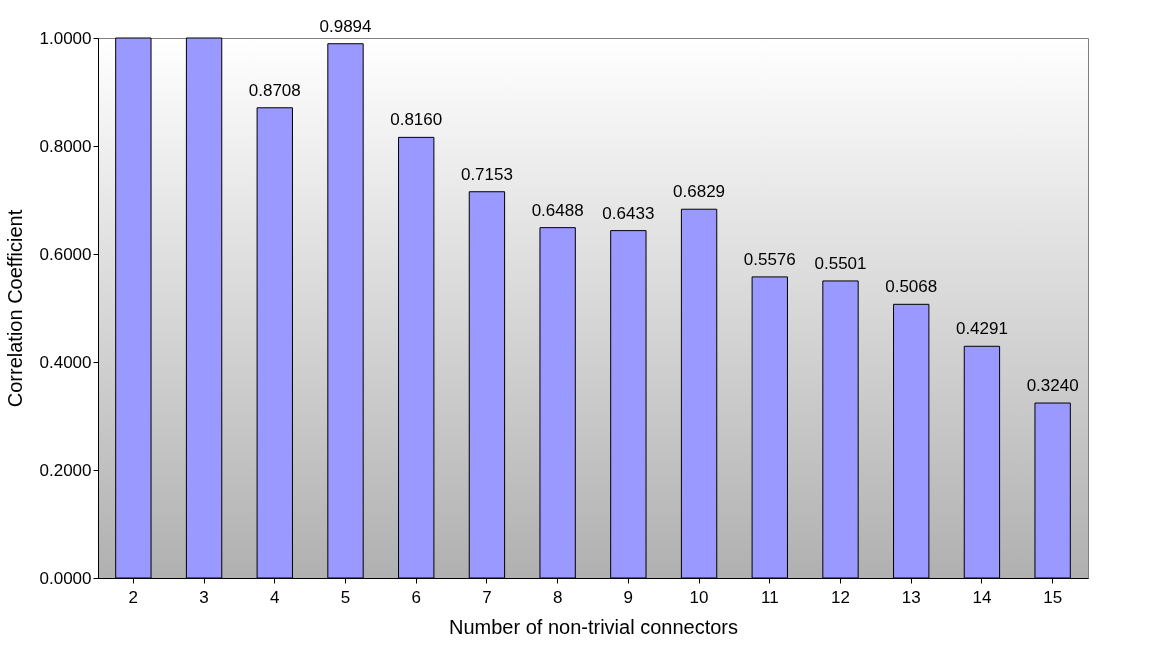 The height and width of the screenshot is (655, 1151). I want to click on x-tick-label: 10, so click(699, 597).